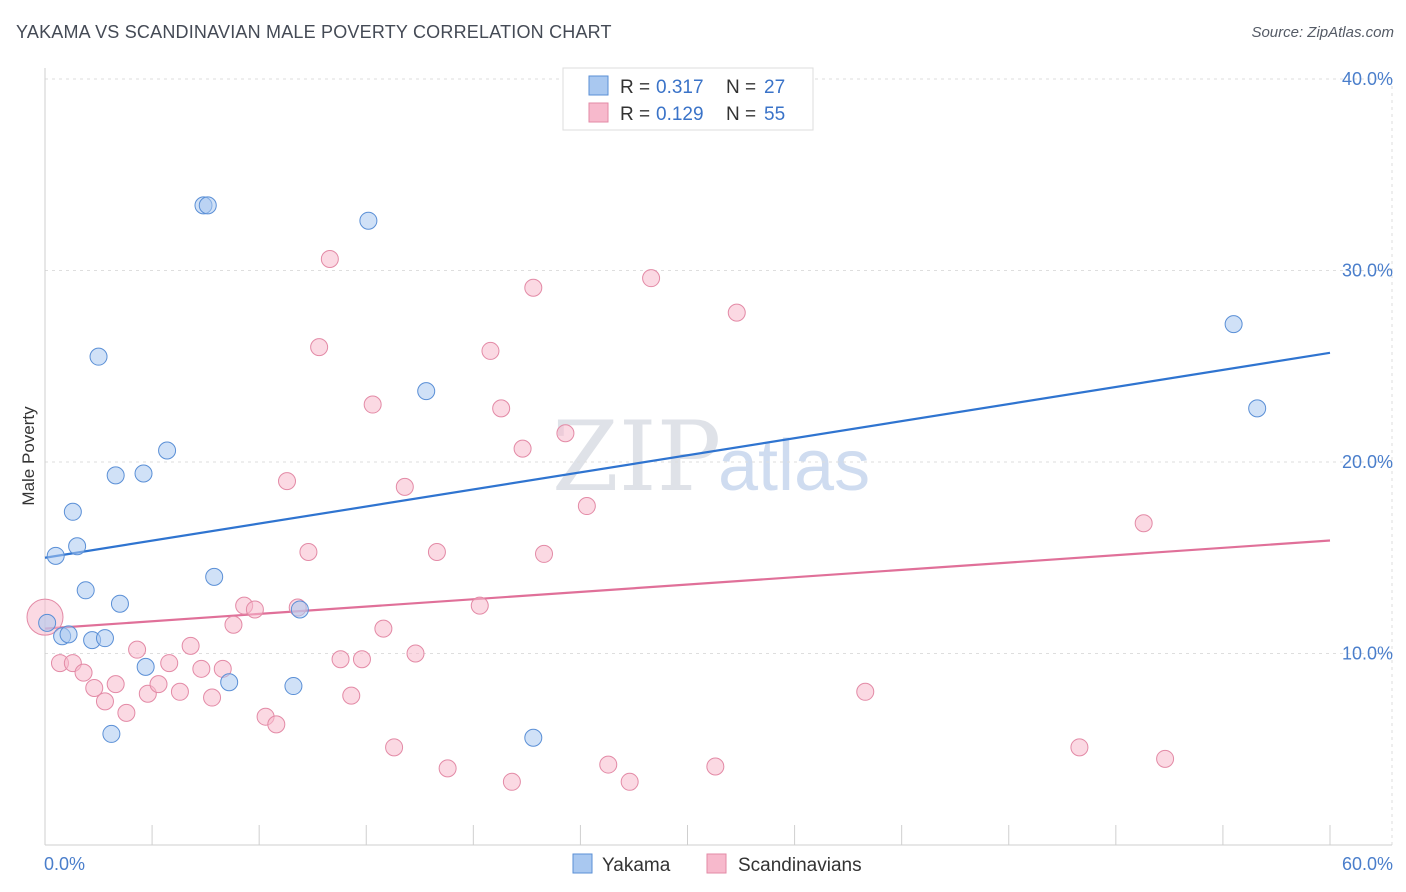 The height and width of the screenshot is (892, 1406). What do you see at coordinates (1367, 271) in the screenshot?
I see `y-tick-label: 30.0%` at bounding box center [1367, 271].